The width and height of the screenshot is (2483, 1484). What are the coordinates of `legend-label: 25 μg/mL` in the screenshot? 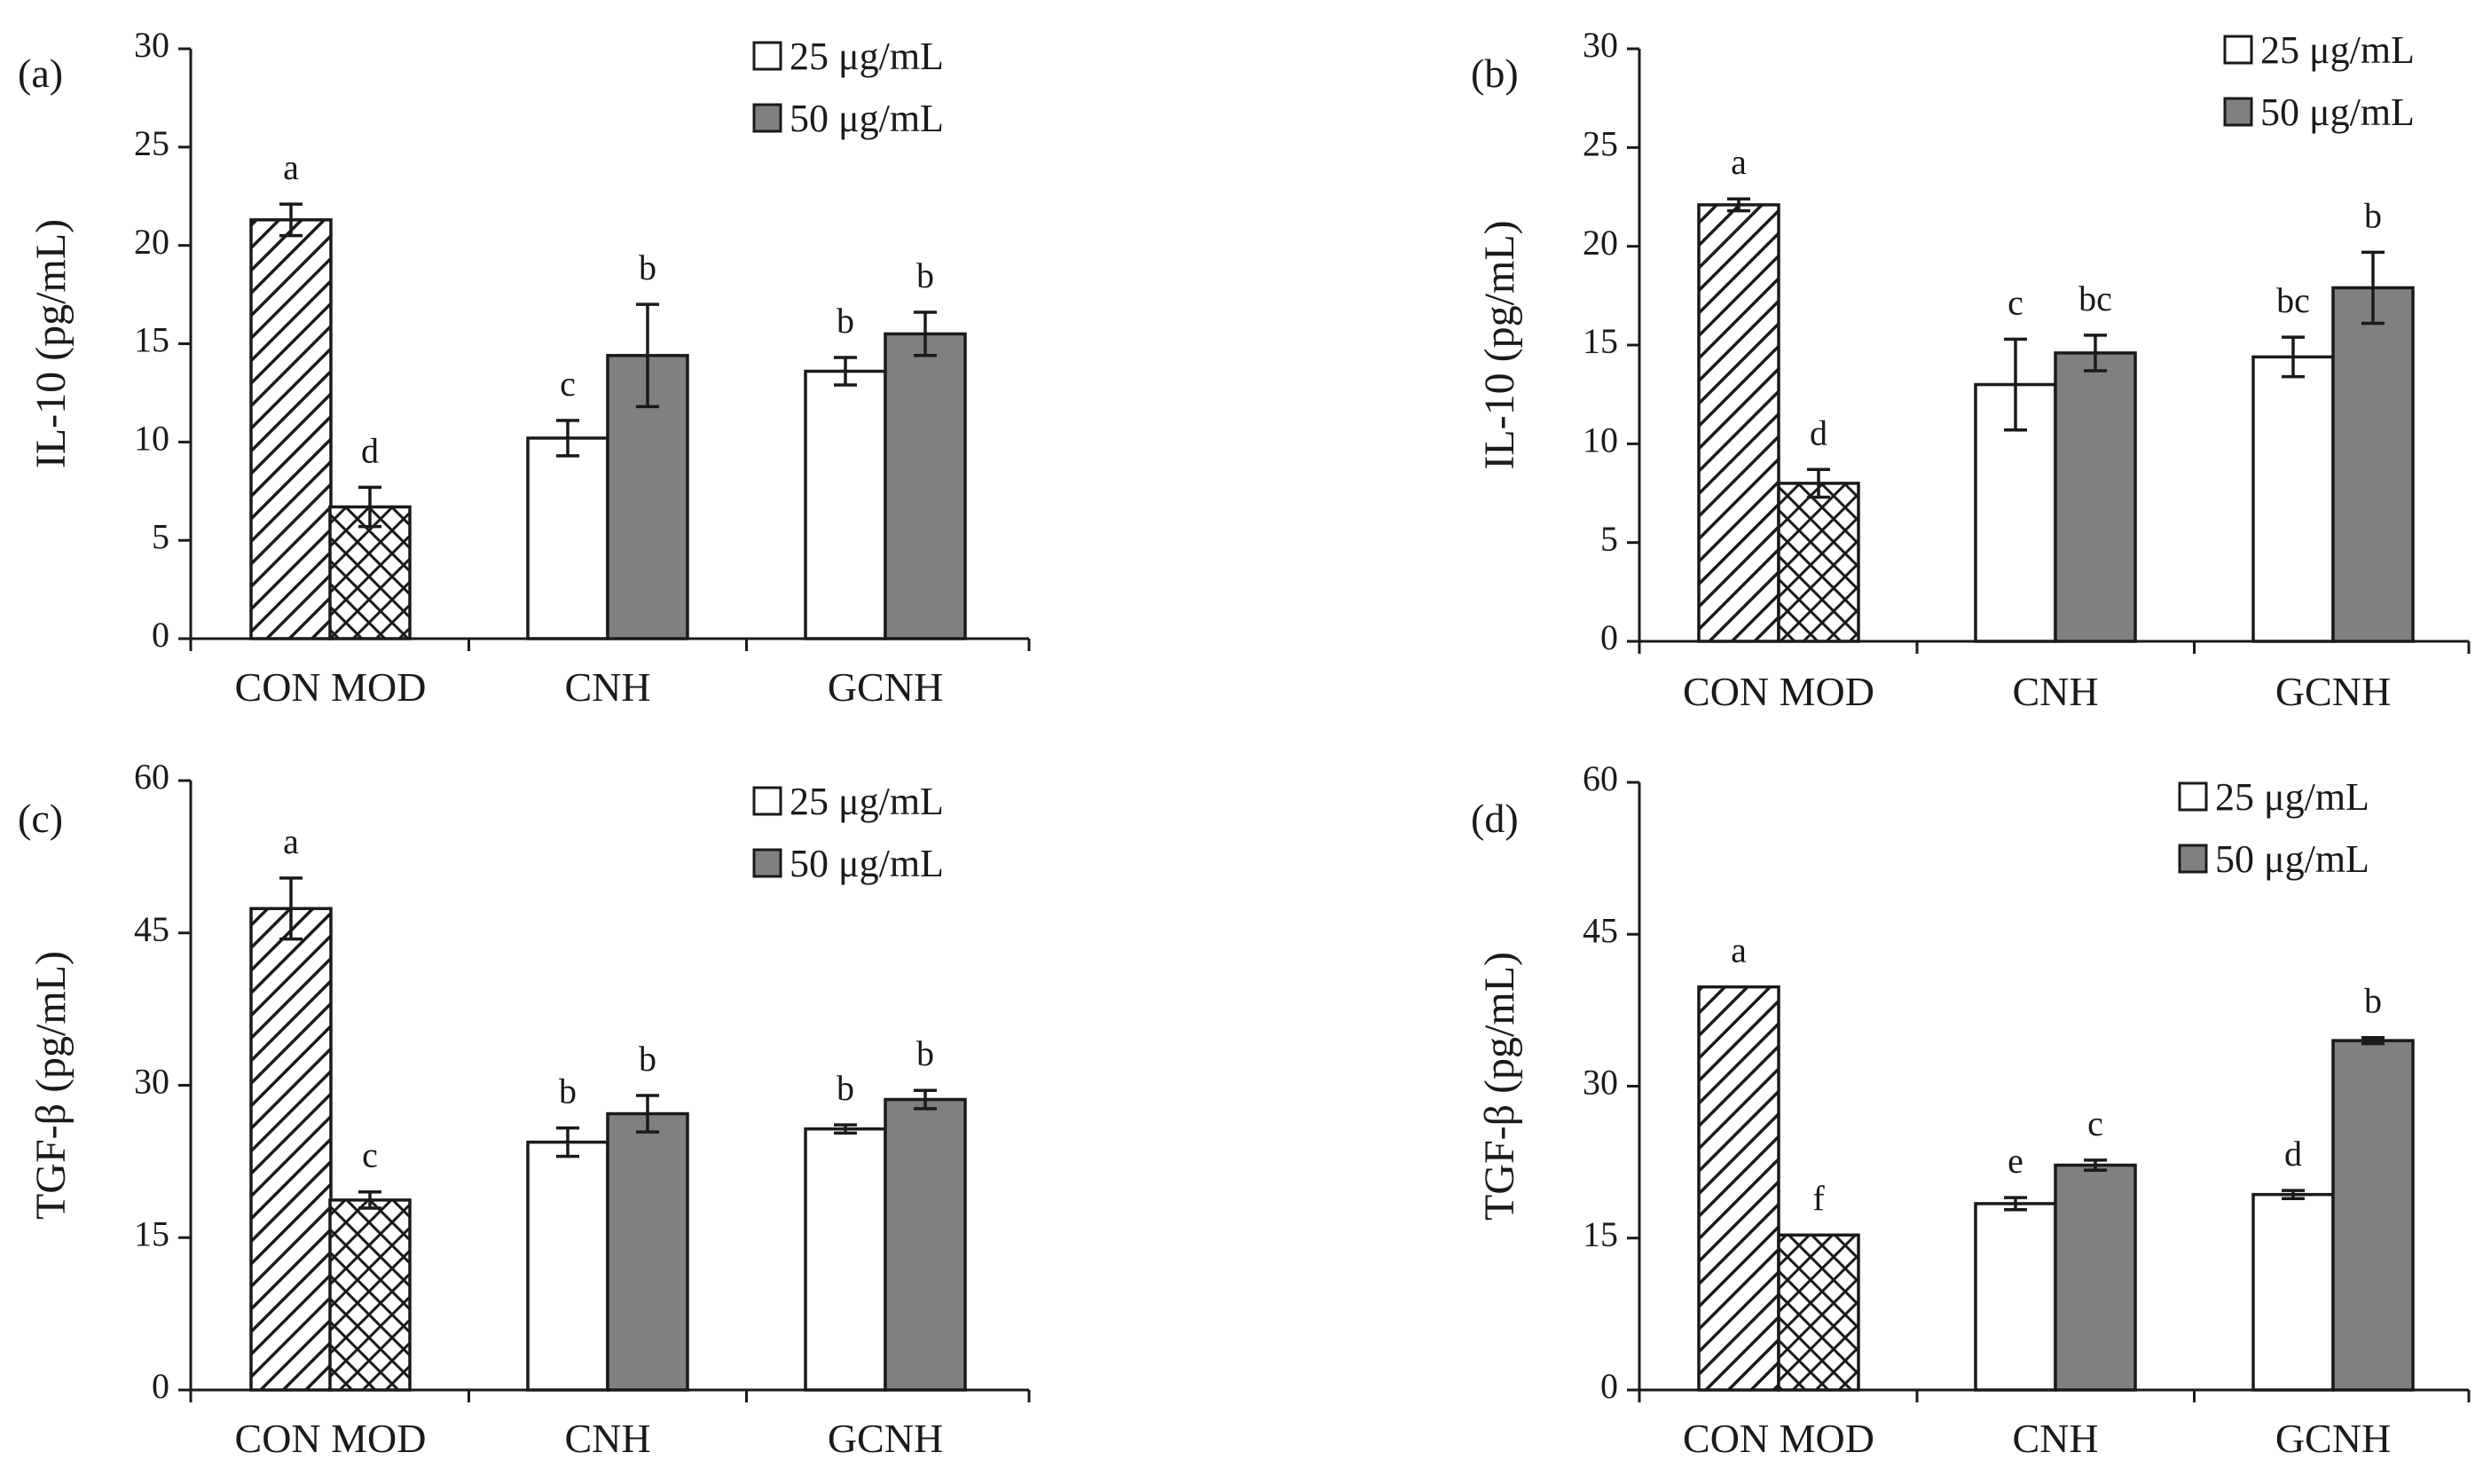 It's located at (2338, 50).